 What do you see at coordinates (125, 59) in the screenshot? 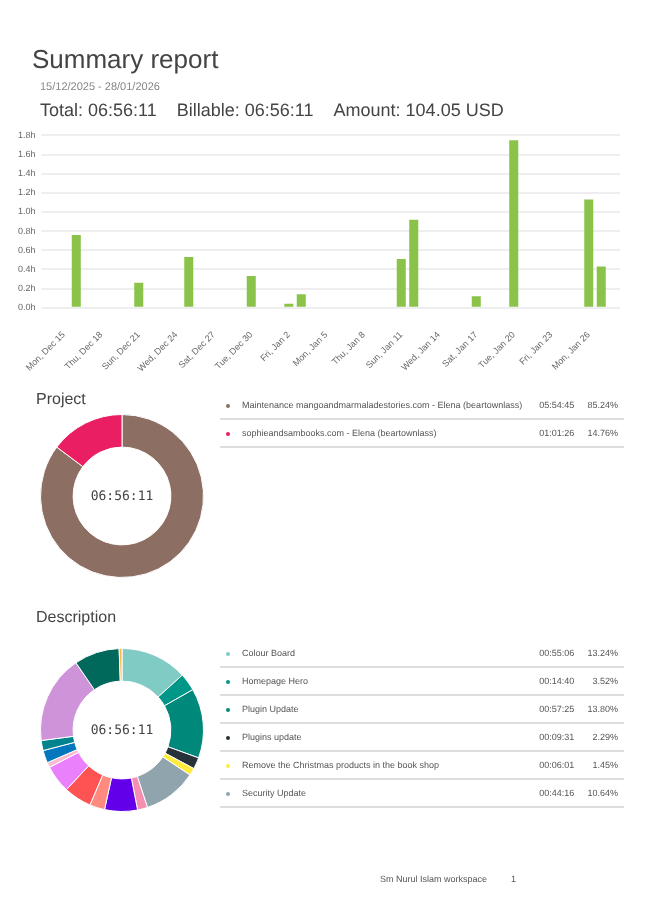
I see `chart-title: Summary report` at bounding box center [125, 59].